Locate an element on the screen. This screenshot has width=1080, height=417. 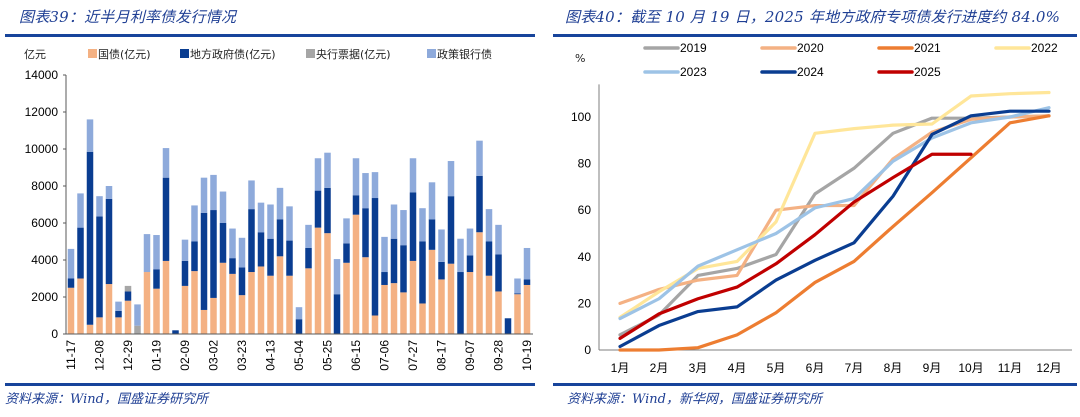
y-tick-label: 14000 is located at coordinates (42, 75).